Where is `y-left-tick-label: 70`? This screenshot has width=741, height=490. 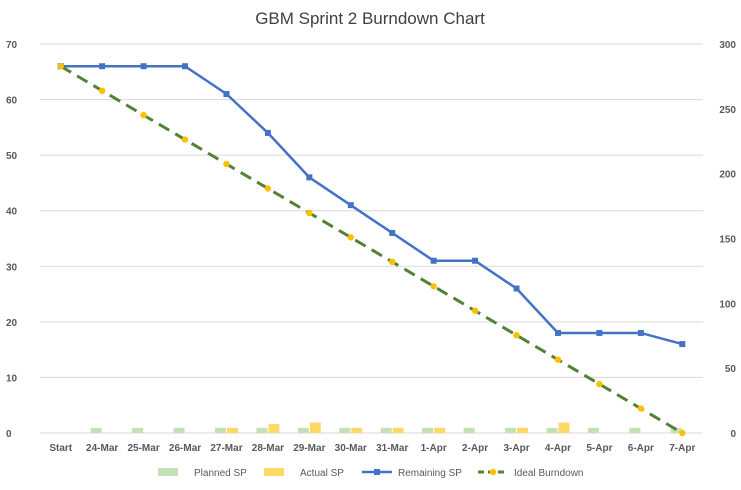
y-left-tick-label: 70 is located at coordinates (12, 45).